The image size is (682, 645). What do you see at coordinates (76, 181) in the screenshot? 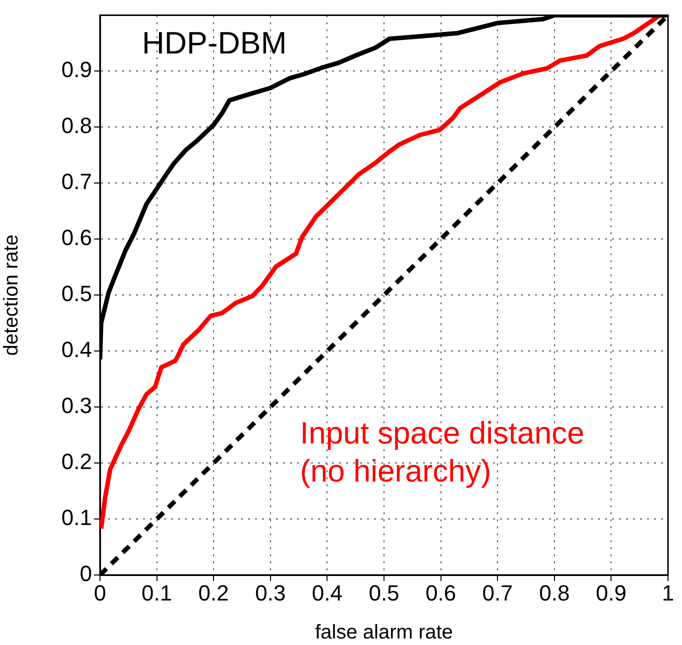
I see `y-tick-label: 0.7` at bounding box center [76, 181].